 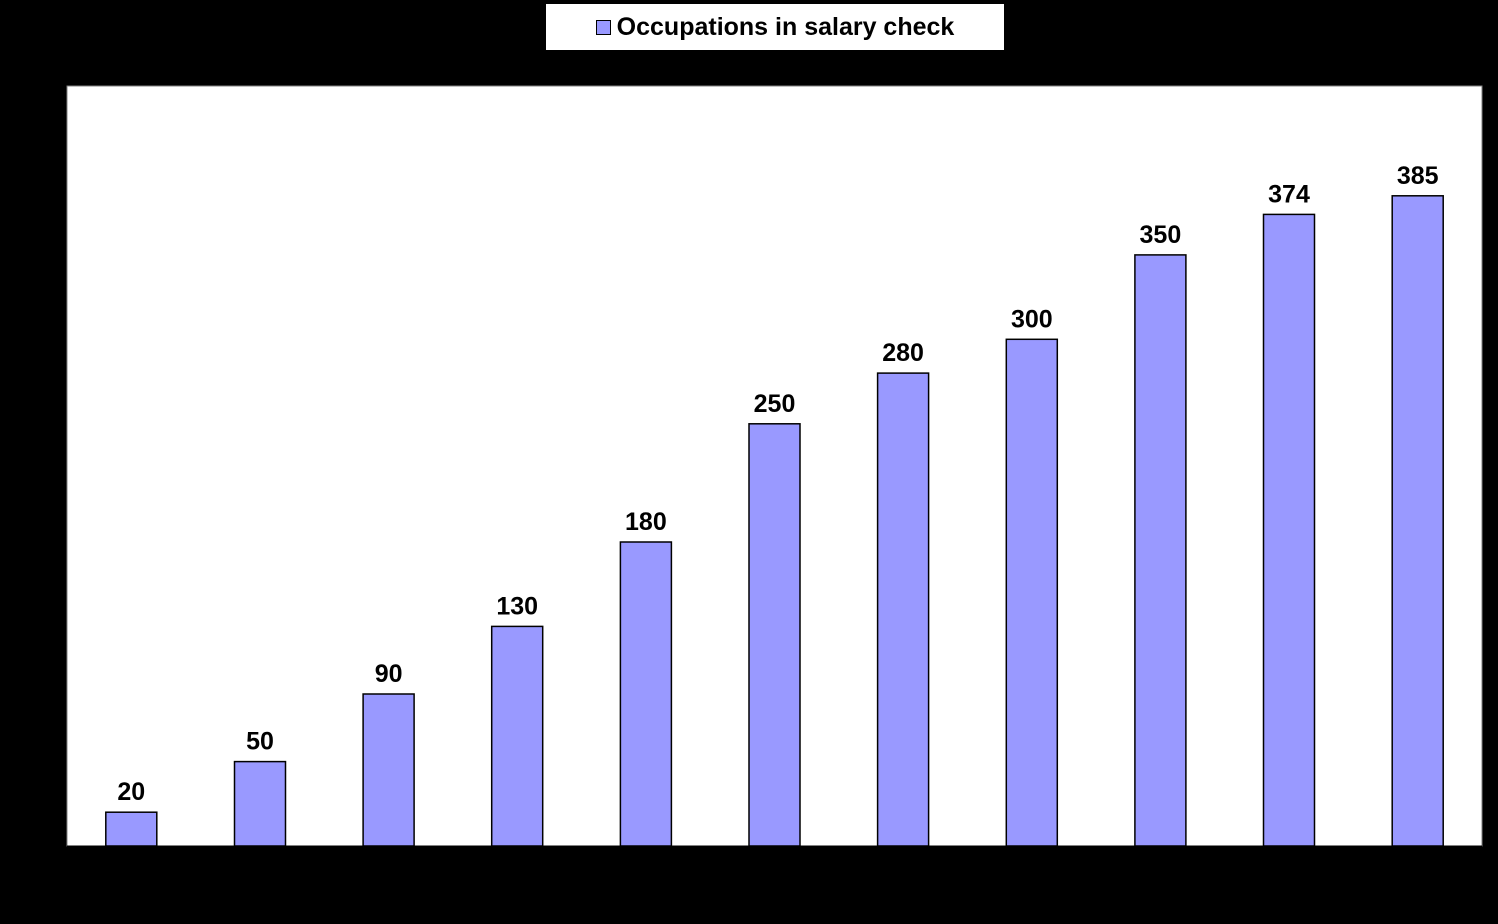 I want to click on data-label-4: 130, so click(x=517, y=606).